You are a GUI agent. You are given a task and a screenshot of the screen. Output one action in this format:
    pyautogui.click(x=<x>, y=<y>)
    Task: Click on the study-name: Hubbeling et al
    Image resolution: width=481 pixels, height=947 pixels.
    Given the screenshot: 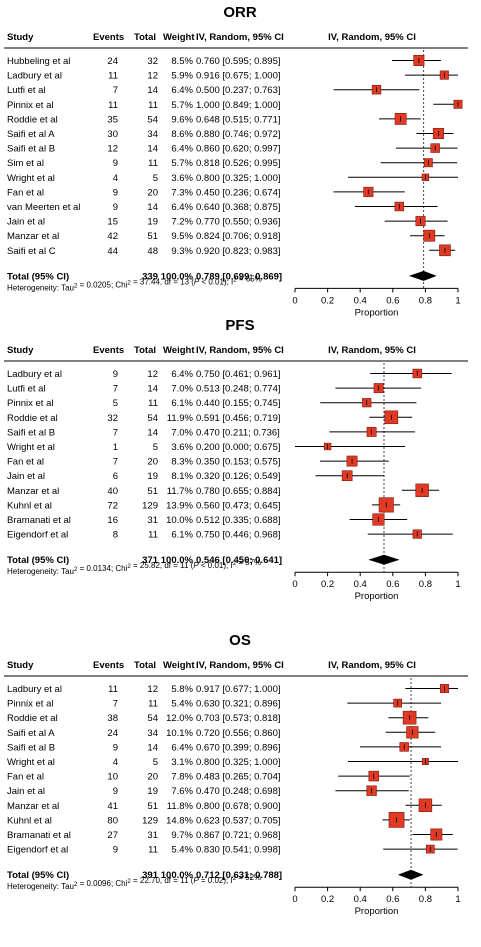 What is the action you would take?
    pyautogui.click(x=38, y=61)
    